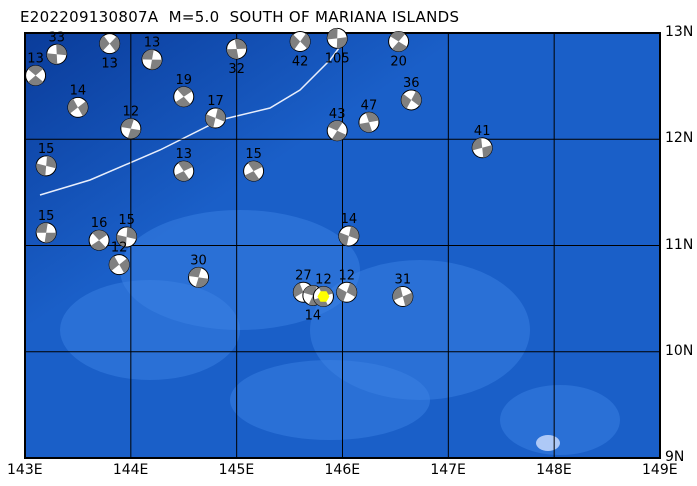 This screenshot has width=697, height=486. I want to click on depth-label: 105, so click(337, 58).